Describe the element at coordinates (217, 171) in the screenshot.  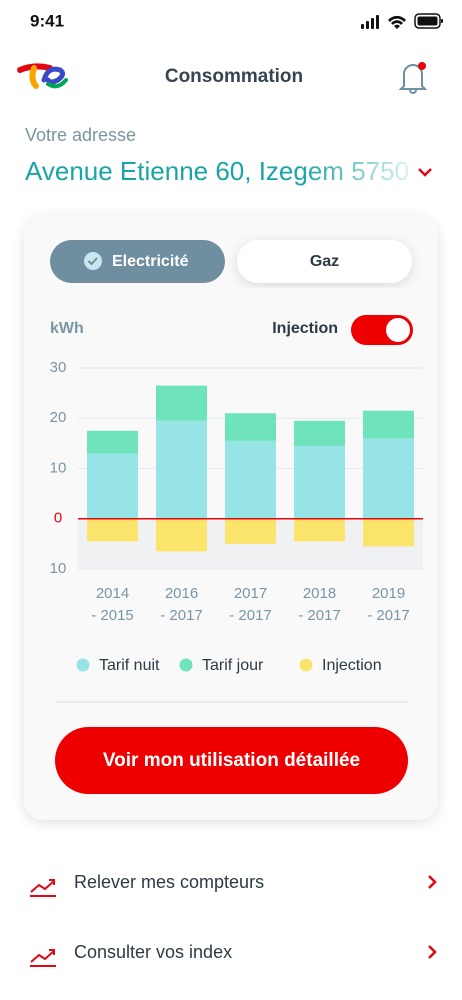
I see `address-value: Avenue Etienne 60, Izegem 5750` at that location.